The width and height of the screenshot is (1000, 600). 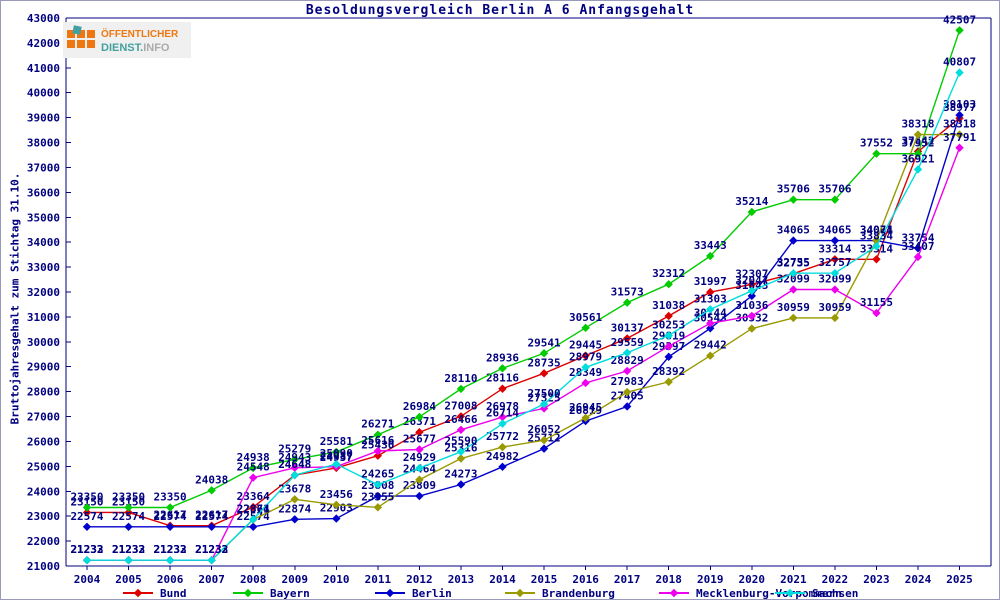 I want to click on point-value-label: 24273, so click(x=460, y=473).